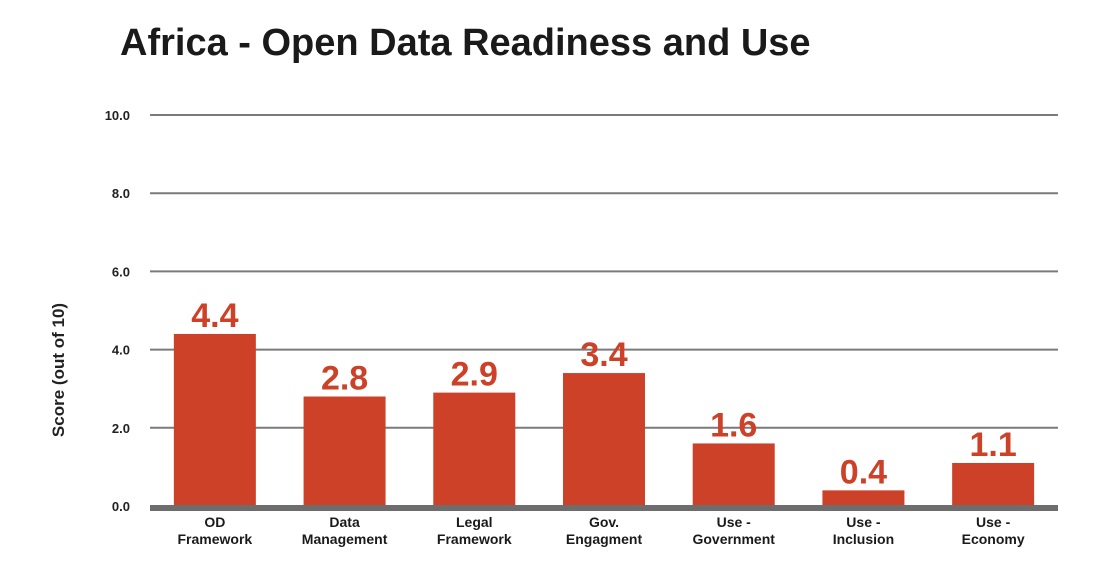  What do you see at coordinates (121, 193) in the screenshot?
I see `y-tick-label: 8.0` at bounding box center [121, 193].